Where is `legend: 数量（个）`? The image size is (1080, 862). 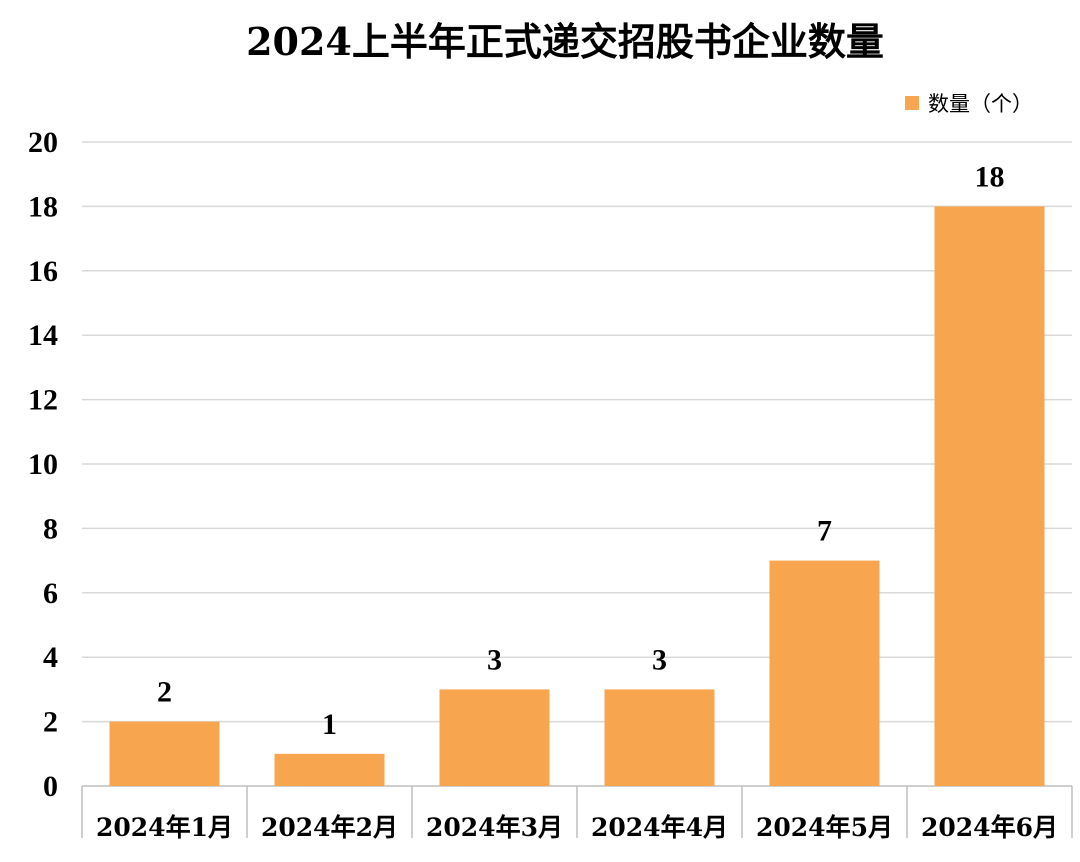
legend: 数量（个） is located at coordinates (969, 104).